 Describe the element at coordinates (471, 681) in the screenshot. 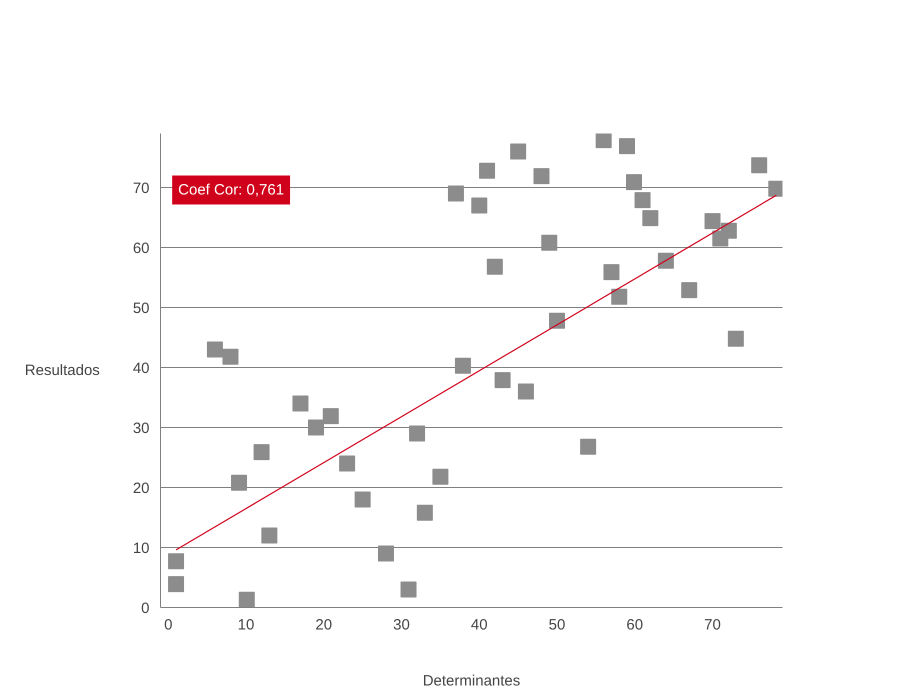

I see `x-axis-title: Determinantes` at that location.